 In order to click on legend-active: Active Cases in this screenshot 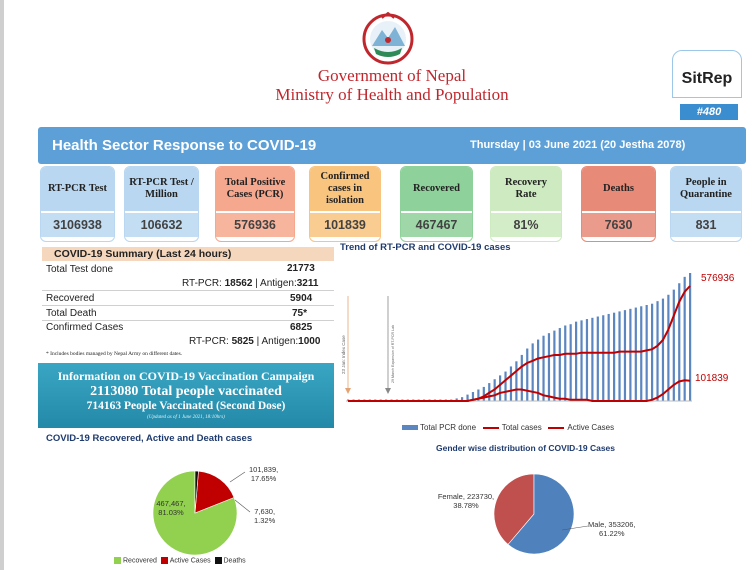, I will do `click(591, 427)`.